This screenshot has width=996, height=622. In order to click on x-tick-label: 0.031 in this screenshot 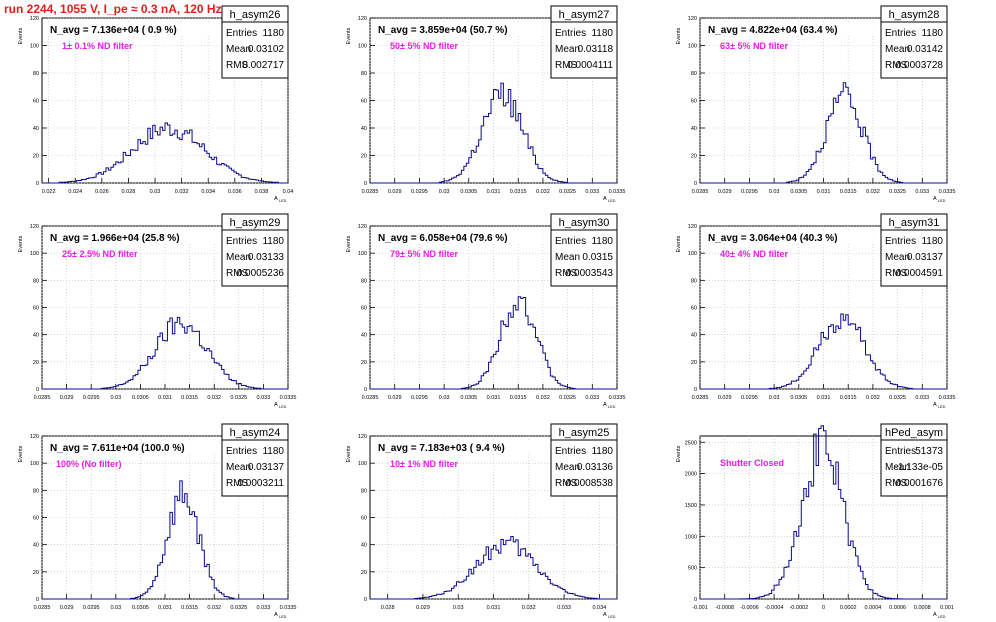, I will do `click(494, 398)`.